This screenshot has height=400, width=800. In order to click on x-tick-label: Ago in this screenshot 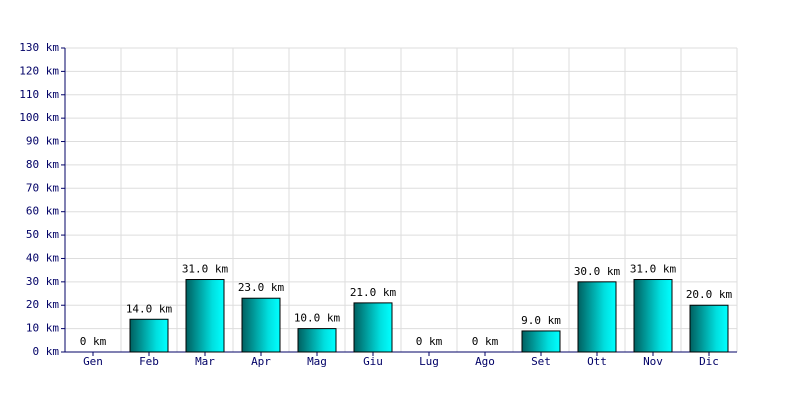, I will do `click(485, 361)`.